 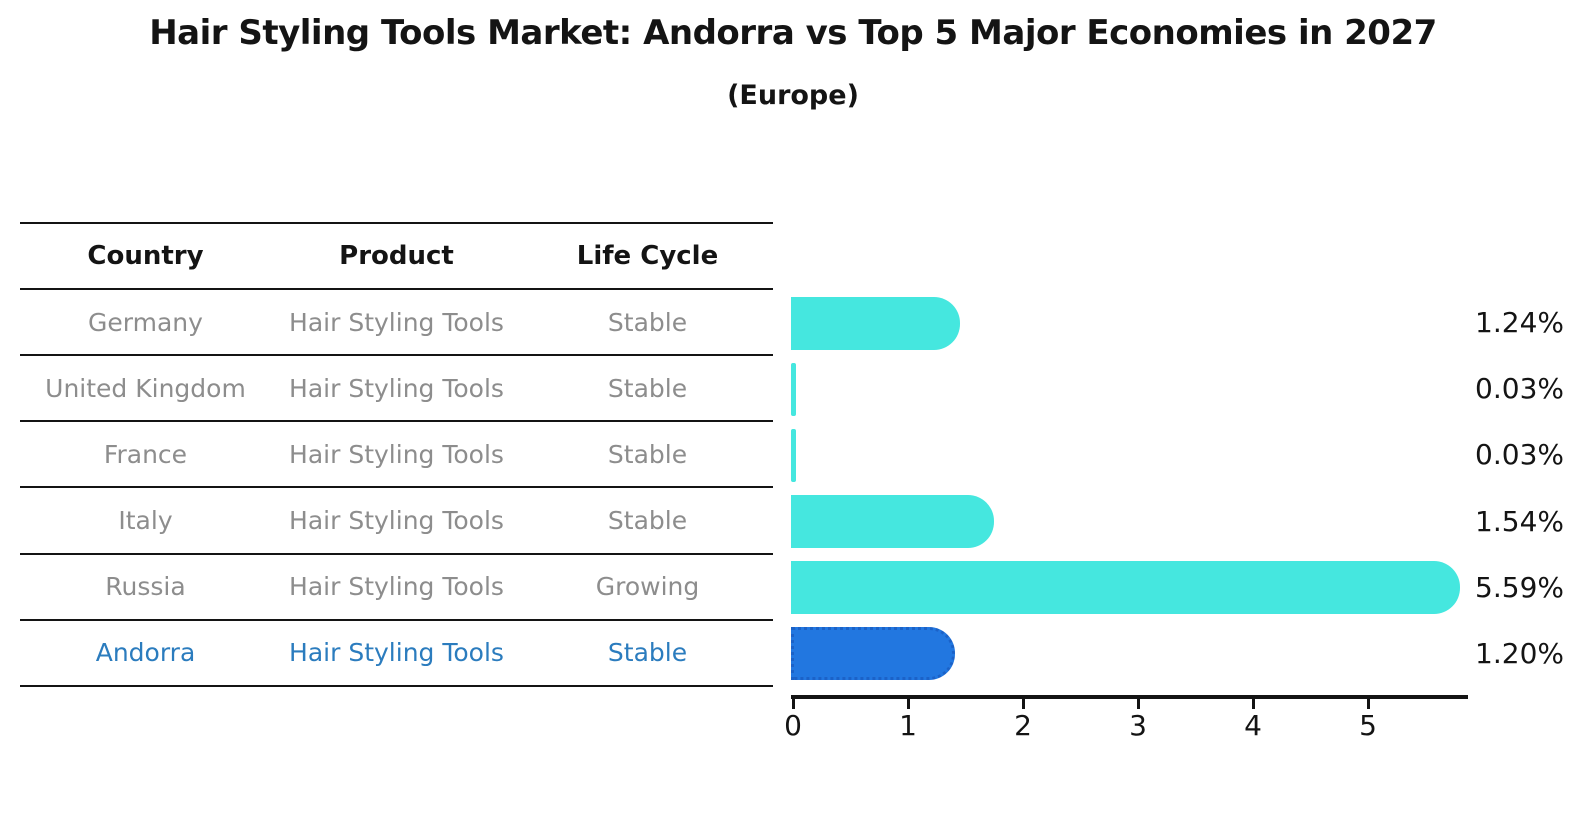 What do you see at coordinates (1129, 697) in the screenshot?
I see `x-axis-line` at bounding box center [1129, 697].